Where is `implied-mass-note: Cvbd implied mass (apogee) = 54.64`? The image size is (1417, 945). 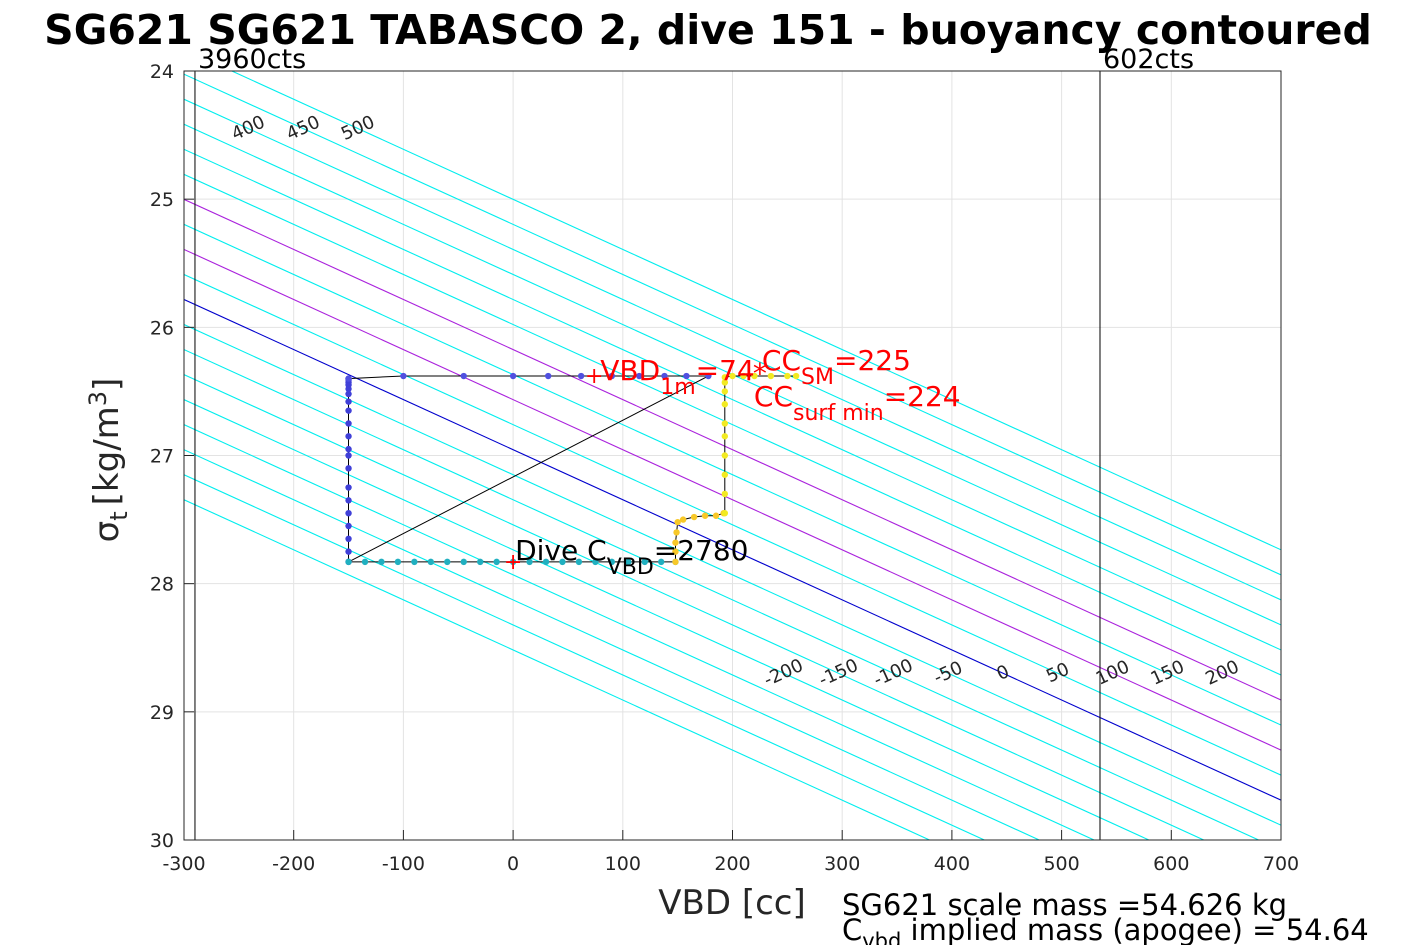 implied-mass-note: Cvbd implied mass (apogee) = 54.64 is located at coordinates (1105, 929).